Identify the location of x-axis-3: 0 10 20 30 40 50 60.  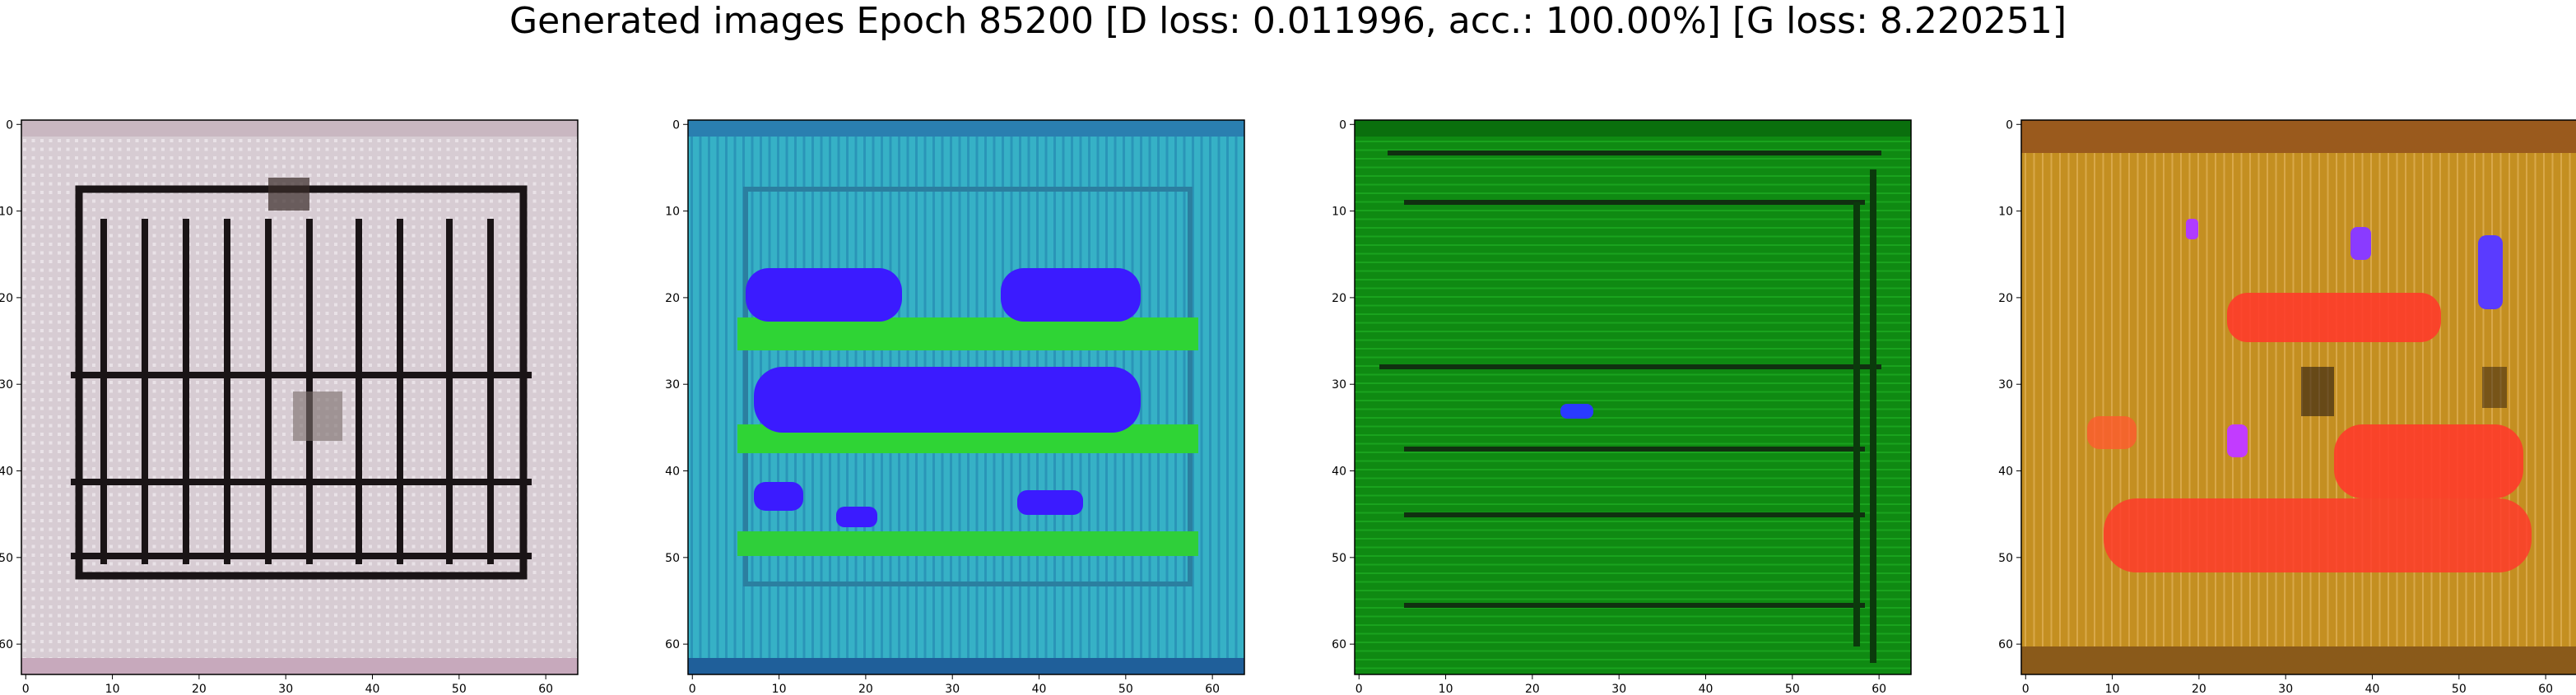
(1620, 684).